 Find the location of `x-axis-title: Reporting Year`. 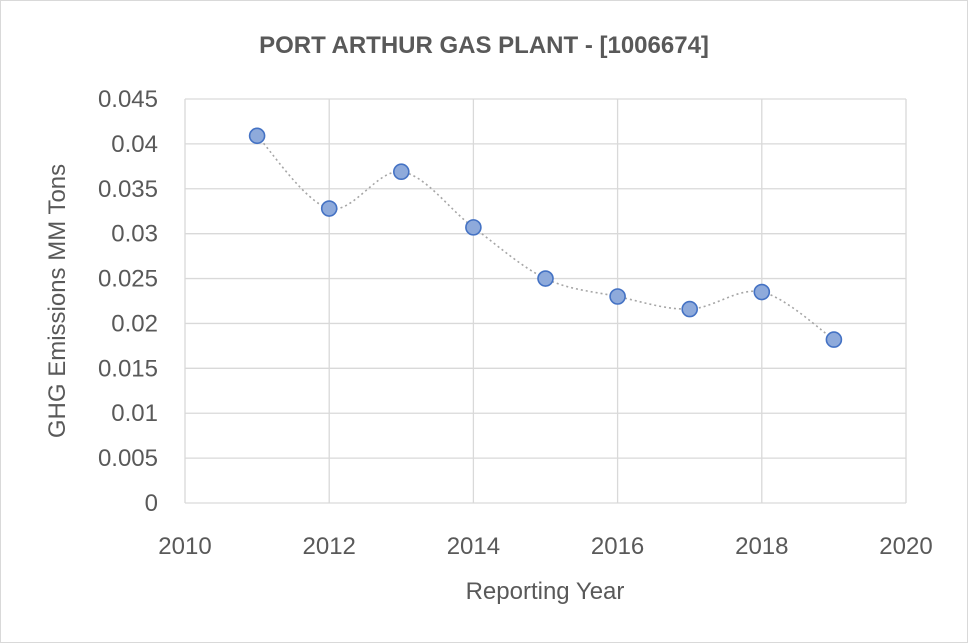

x-axis-title: Reporting Year is located at coordinates (545, 591).